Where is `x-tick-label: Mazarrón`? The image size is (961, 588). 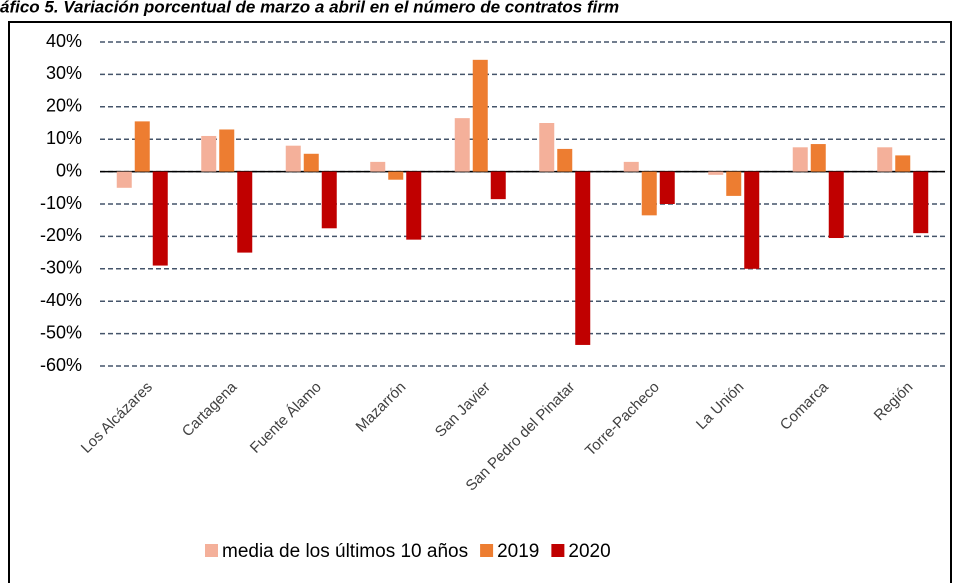
x-tick-label: Mazarrón is located at coordinates (381, 407).